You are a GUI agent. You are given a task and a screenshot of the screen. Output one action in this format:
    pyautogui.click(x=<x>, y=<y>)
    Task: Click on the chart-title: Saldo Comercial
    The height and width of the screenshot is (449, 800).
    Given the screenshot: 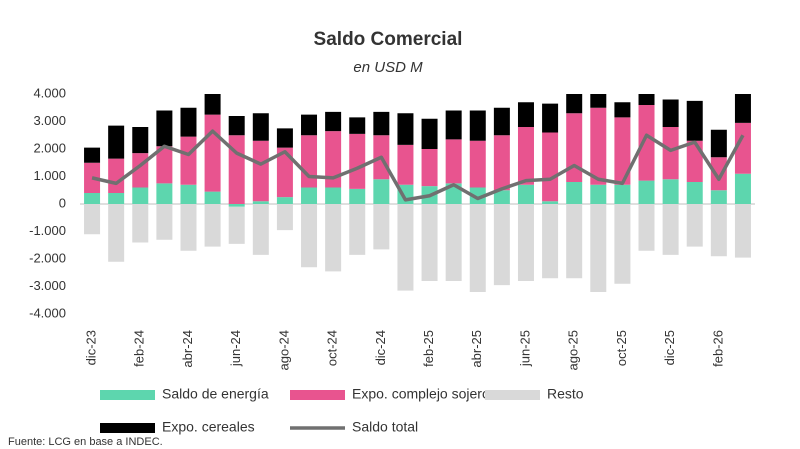 What is the action you would take?
    pyautogui.click(x=388, y=39)
    